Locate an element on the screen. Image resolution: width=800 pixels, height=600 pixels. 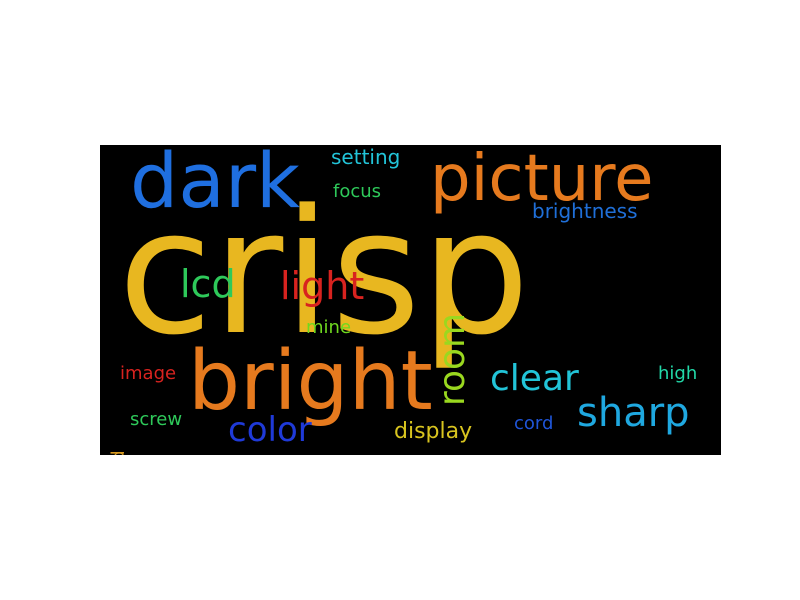
word-high: high is located at coordinates (678, 373).